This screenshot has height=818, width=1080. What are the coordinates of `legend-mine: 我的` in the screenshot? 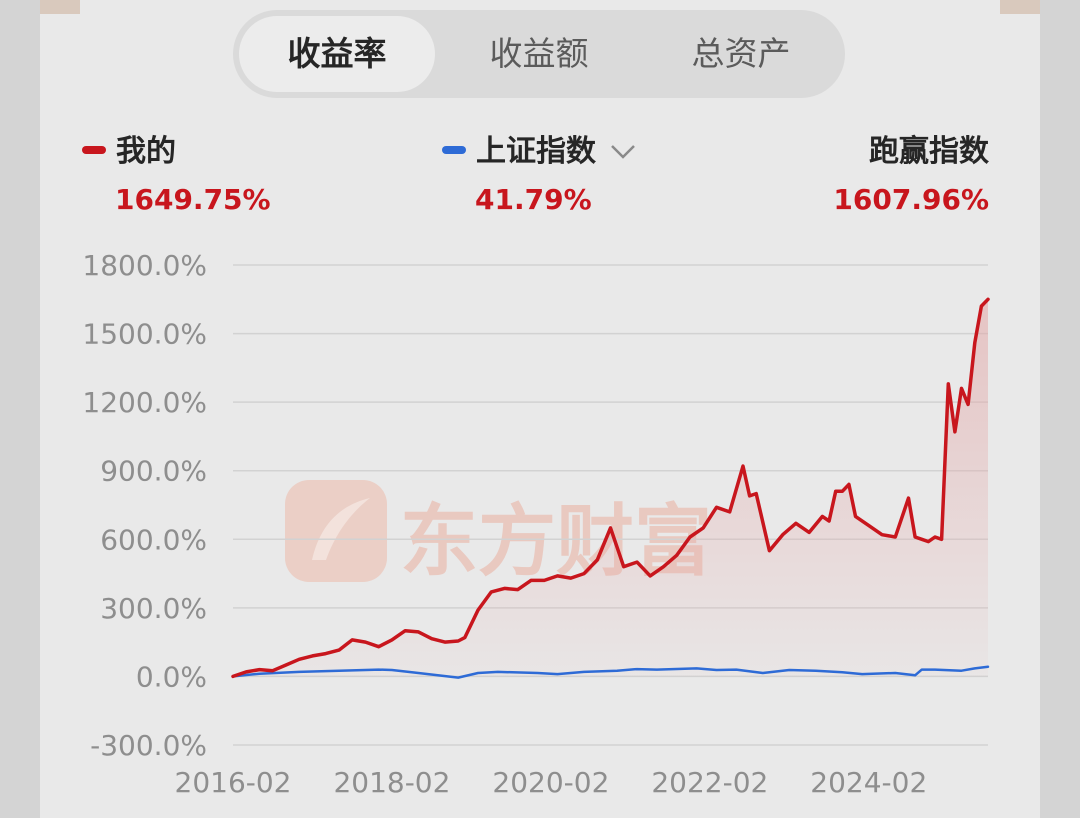 It's located at (129, 152).